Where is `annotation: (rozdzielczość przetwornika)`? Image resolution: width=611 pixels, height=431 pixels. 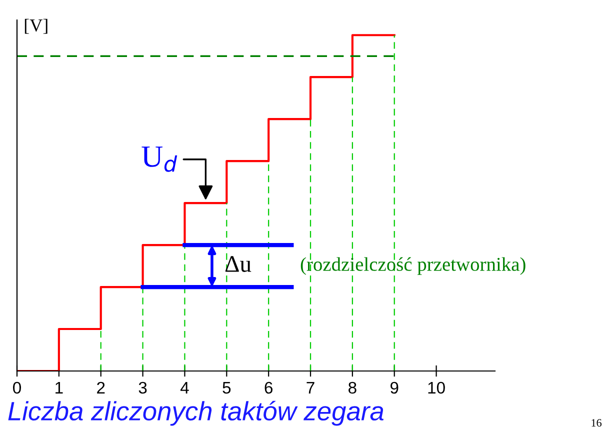
annotation: (rozdzielczość przetwornika) is located at coordinates (413, 266).